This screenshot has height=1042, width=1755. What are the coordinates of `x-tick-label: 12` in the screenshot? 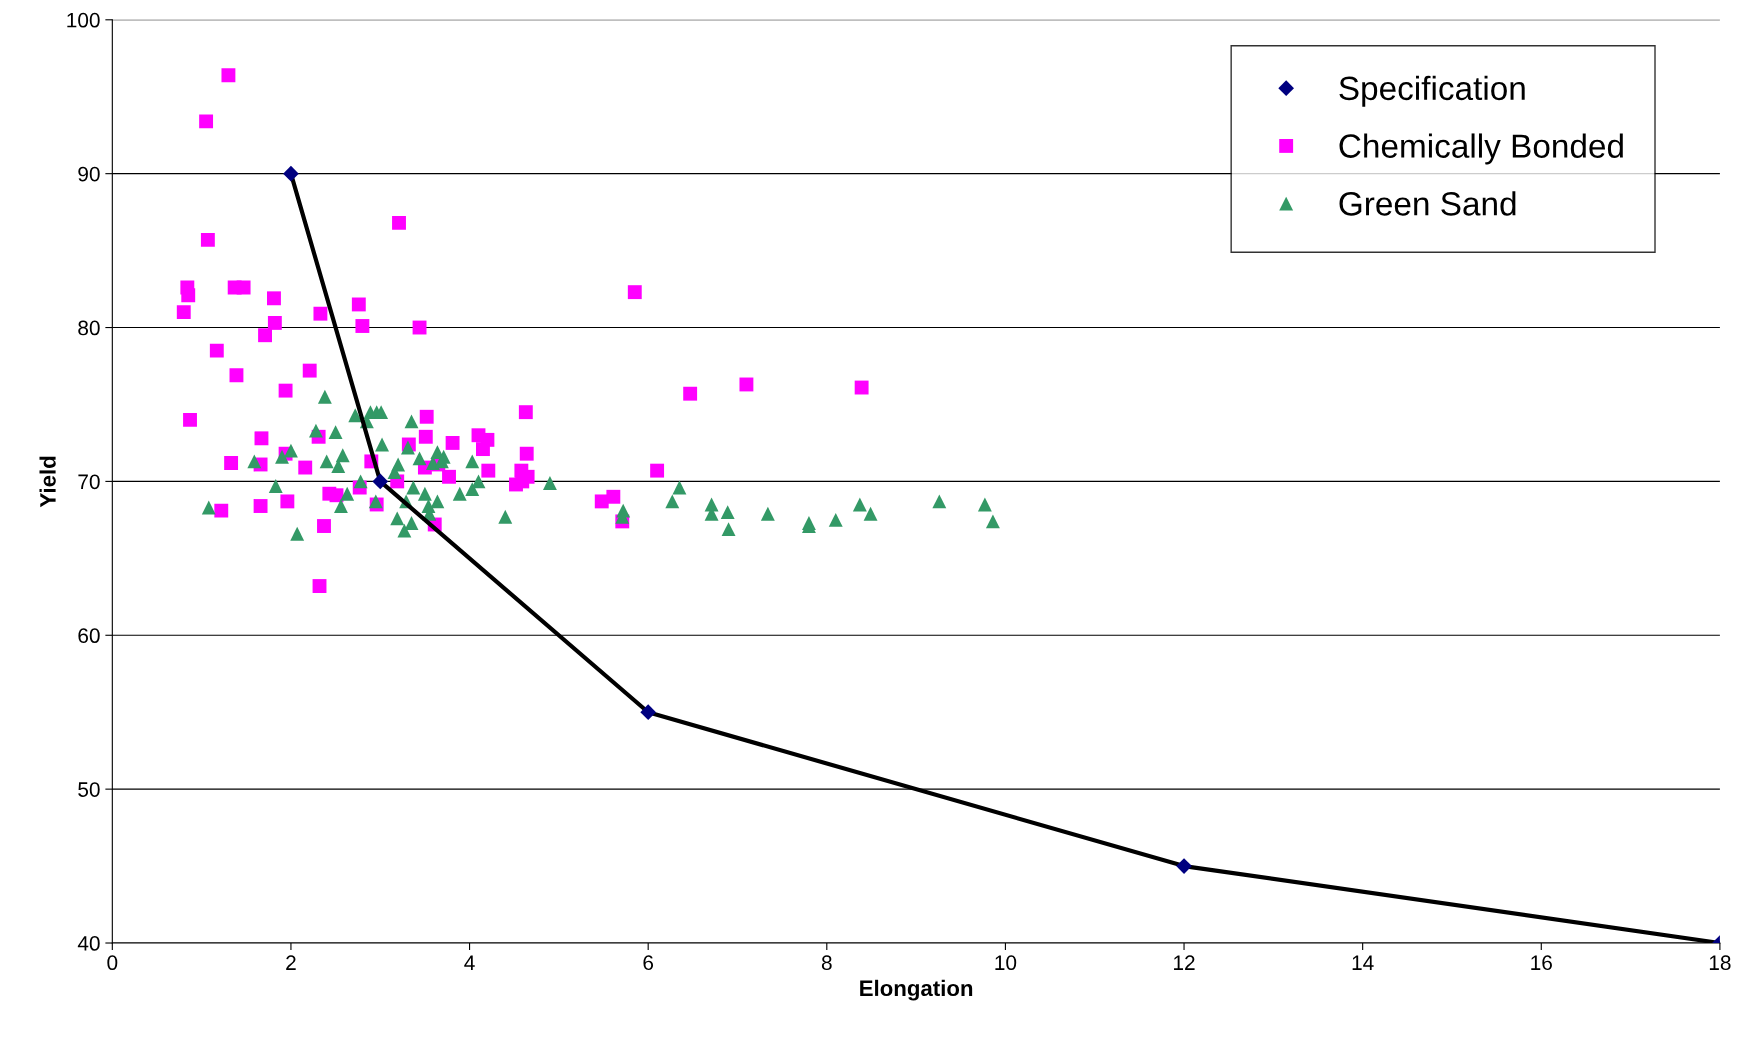 It's located at (1184, 962).